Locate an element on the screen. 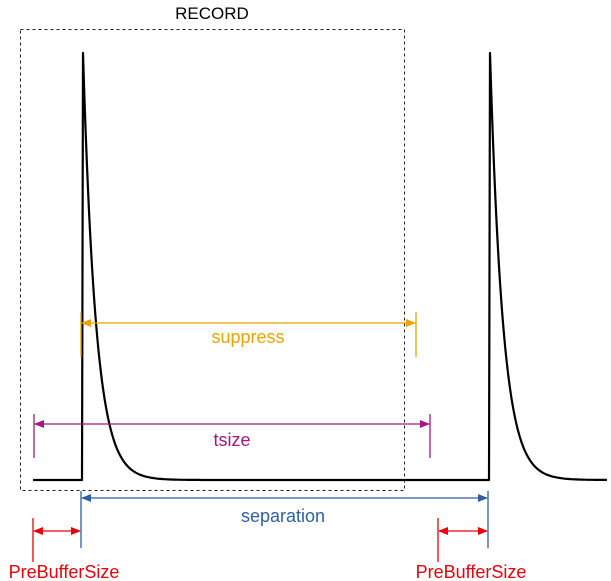 The height and width of the screenshot is (581, 611). prebuffer-right-label: PreBufferSize is located at coordinates (471, 571).